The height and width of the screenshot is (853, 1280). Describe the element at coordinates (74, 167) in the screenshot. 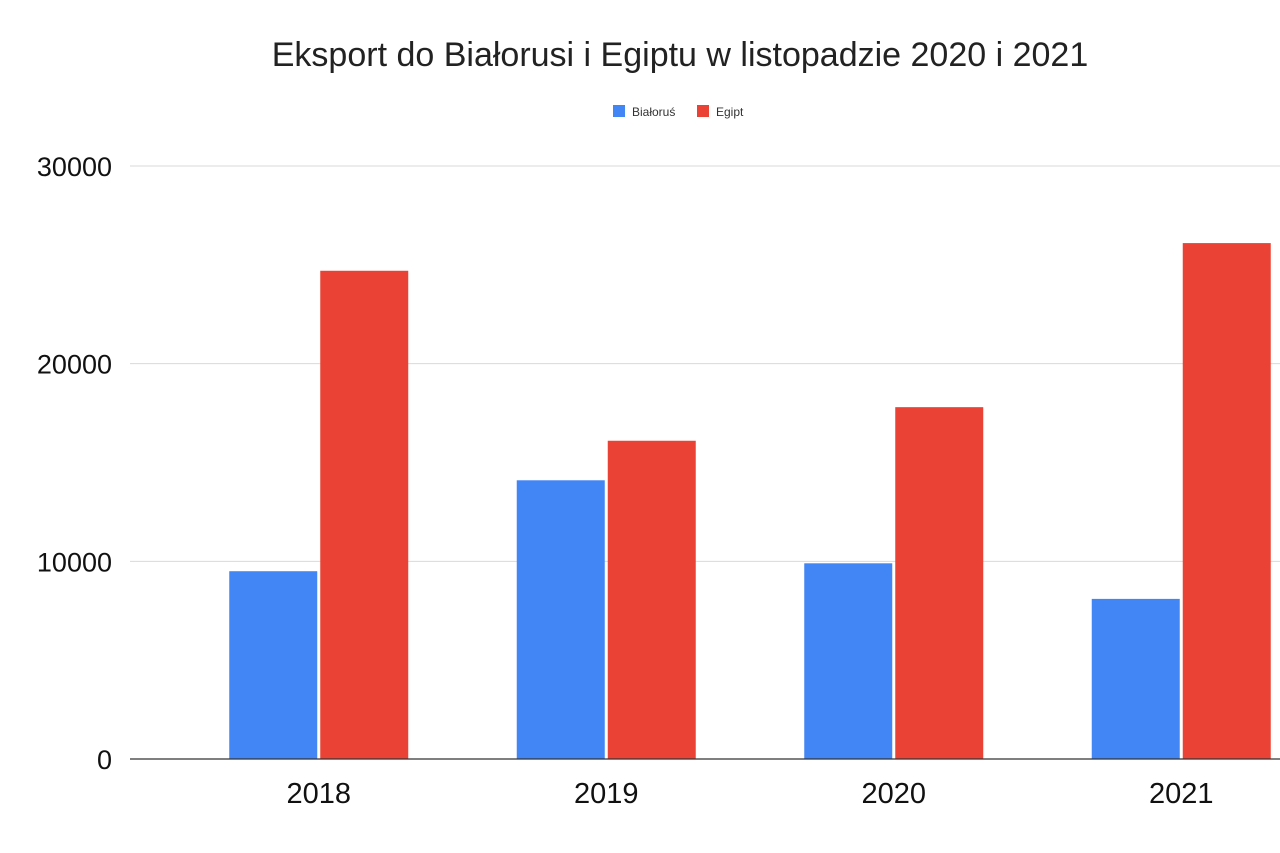

I see `y-tick-label-30000: 30000` at that location.